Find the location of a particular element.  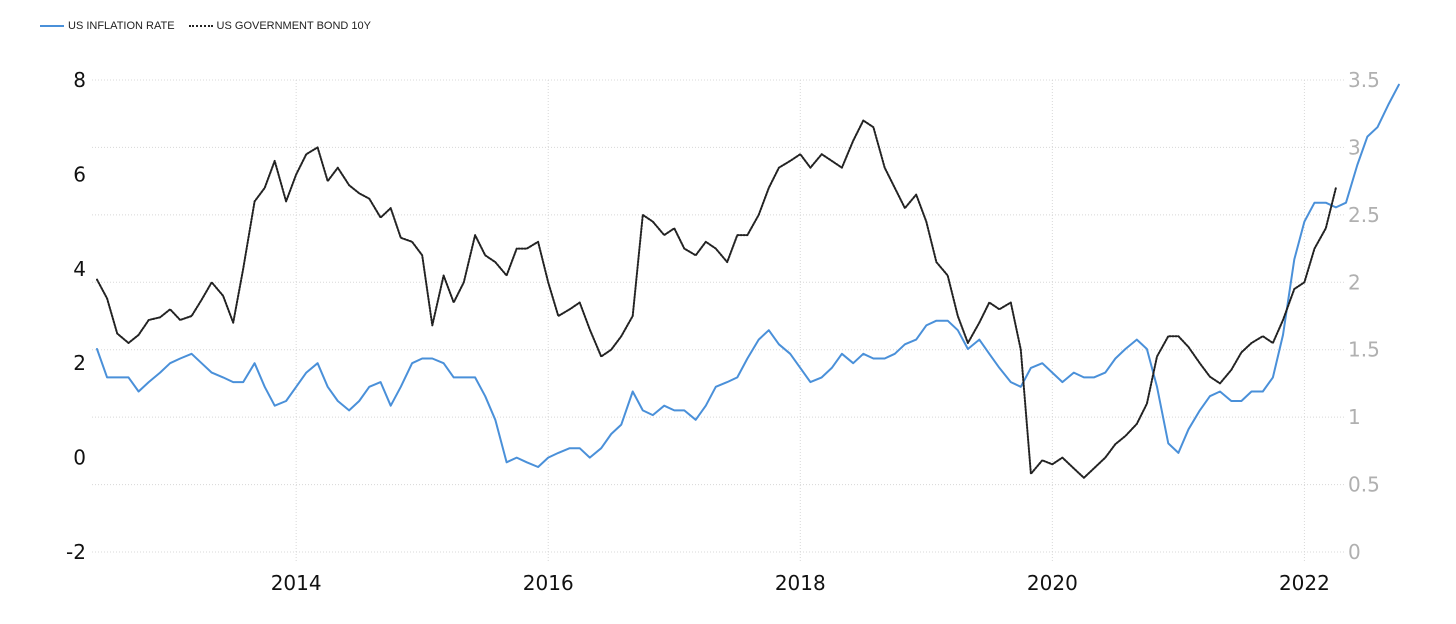

x-tick-label: 2016 is located at coordinates (548, 583).